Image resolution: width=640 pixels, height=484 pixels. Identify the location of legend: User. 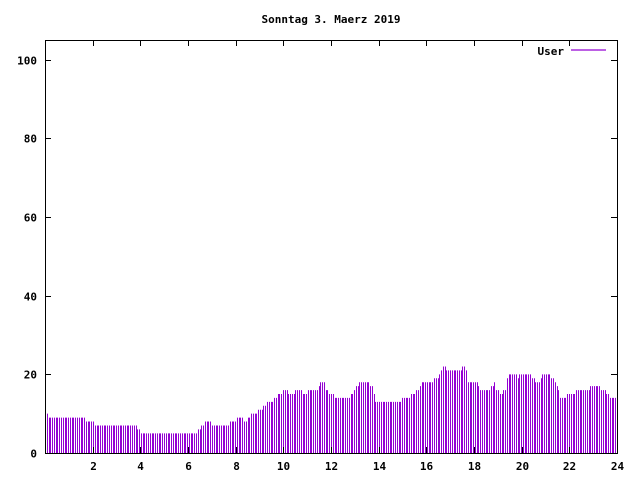
(572, 51).